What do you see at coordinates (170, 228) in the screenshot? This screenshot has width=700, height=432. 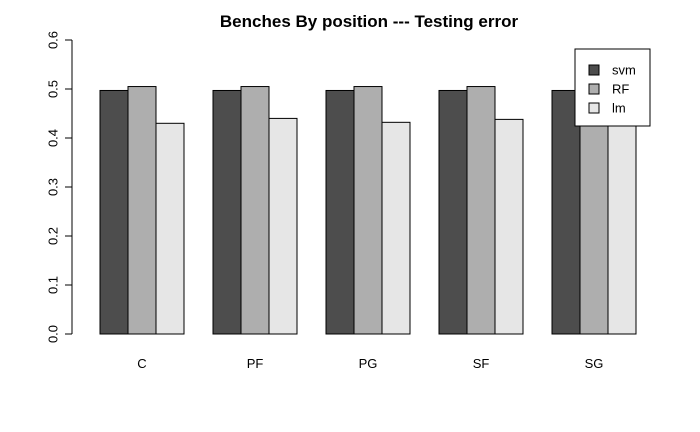 I see `bar-lm-C` at bounding box center [170, 228].